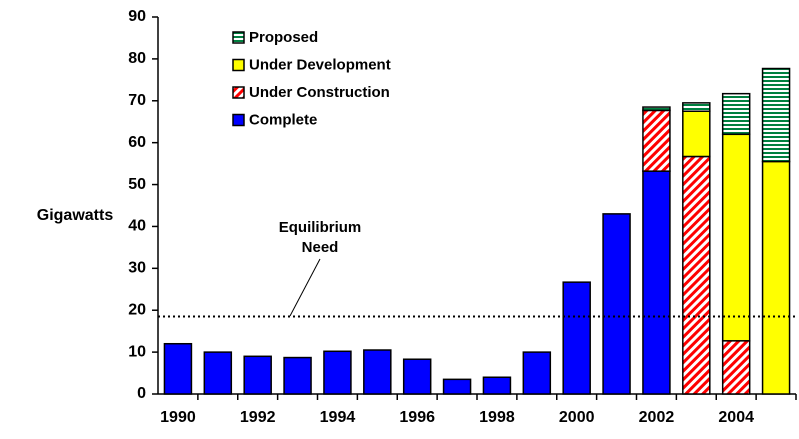  I want to click on x-tick-label: 2004, so click(736, 417).